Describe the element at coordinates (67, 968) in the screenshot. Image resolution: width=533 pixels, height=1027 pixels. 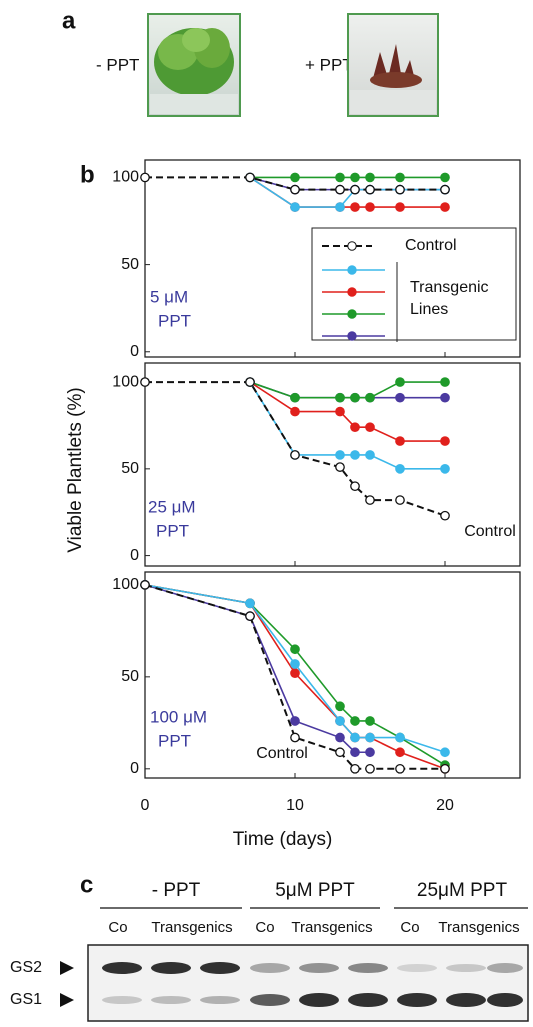
I see `band-arrow` at that location.